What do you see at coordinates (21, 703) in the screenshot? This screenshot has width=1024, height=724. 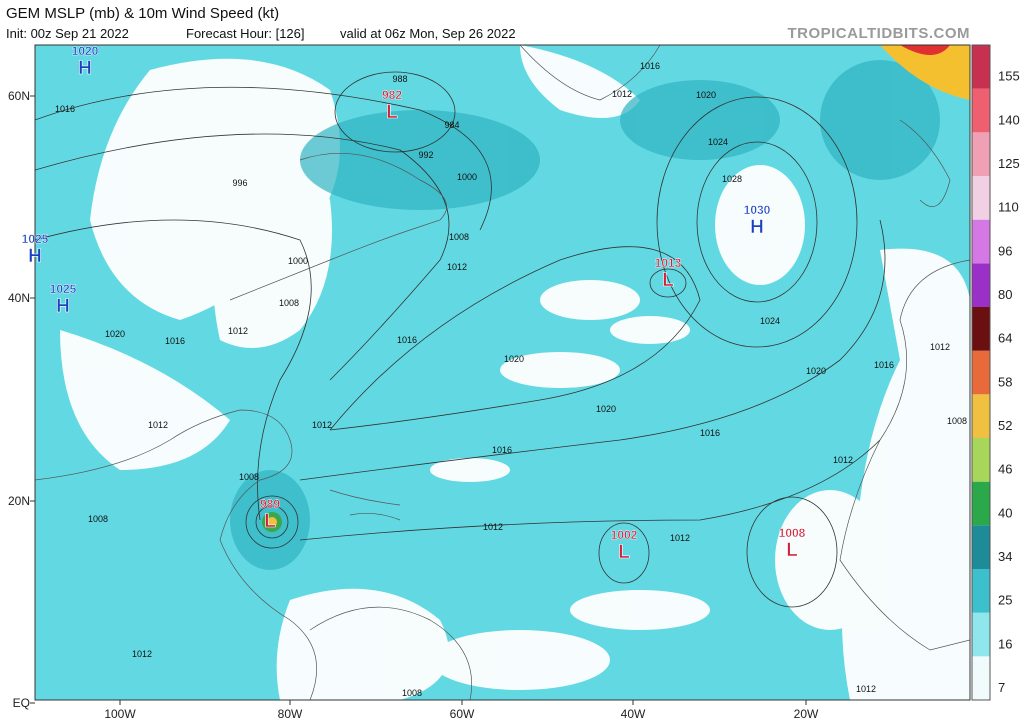 I see `lat-label: EQ` at bounding box center [21, 703].